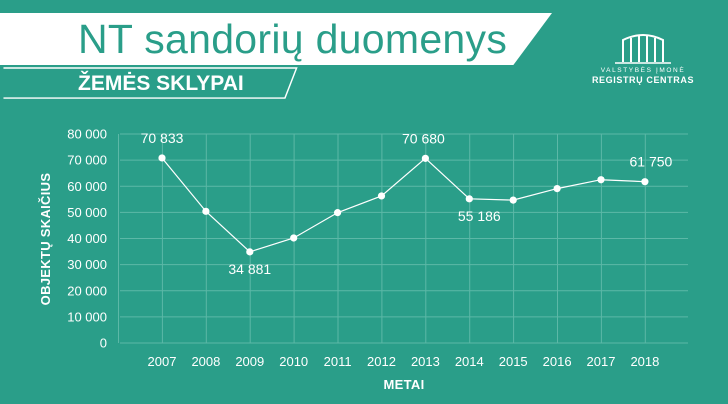 Image resolution: width=728 pixels, height=404 pixels. Describe the element at coordinates (87, 134) in the screenshot. I see `y-tick-label: 80 000` at that location.